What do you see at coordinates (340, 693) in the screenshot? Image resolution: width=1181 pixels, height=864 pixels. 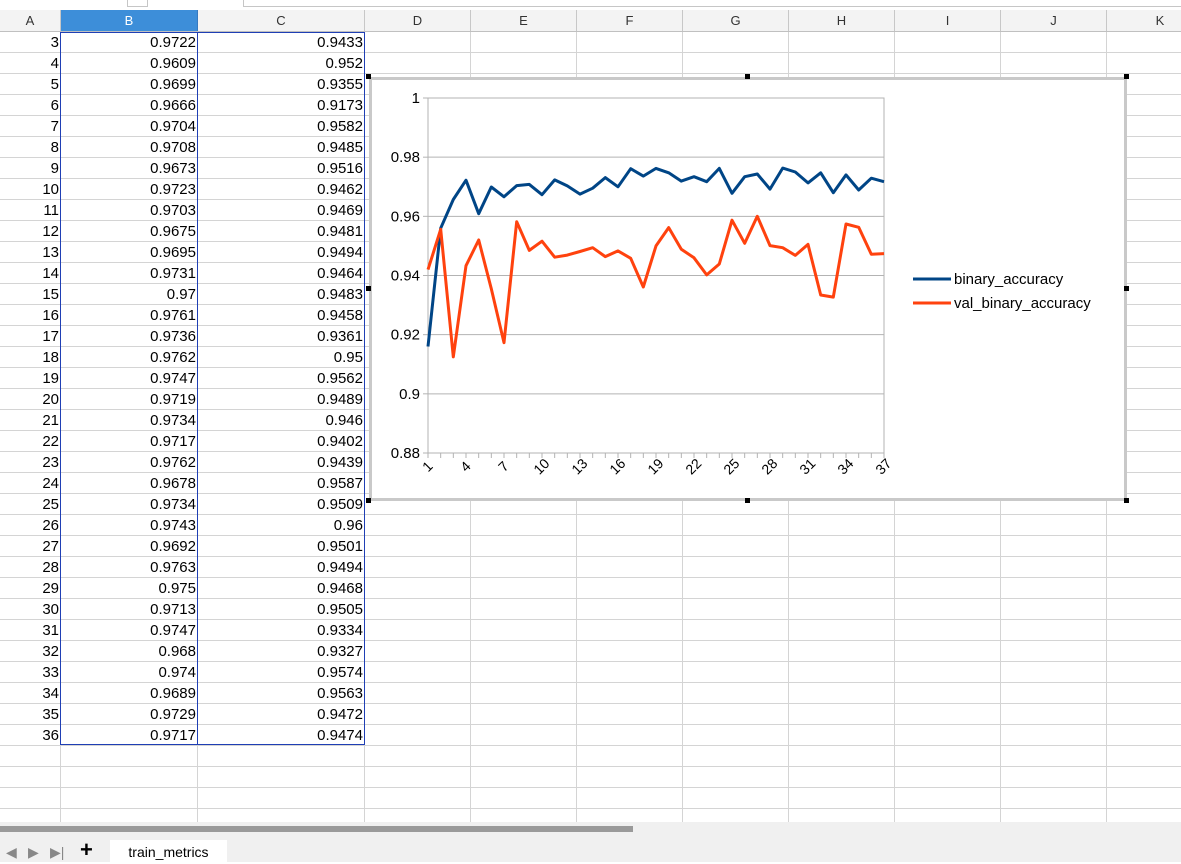 I see `cell-c: 0.9563` at bounding box center [340, 693].